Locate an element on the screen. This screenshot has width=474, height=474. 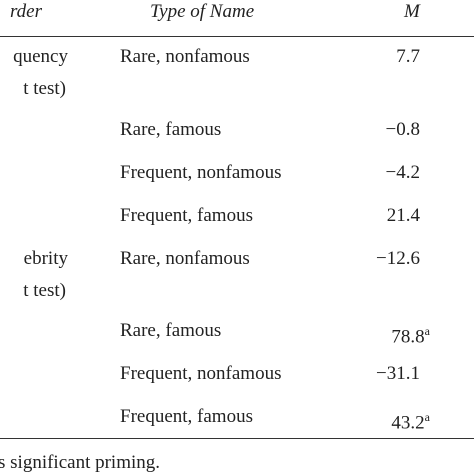
m-cell: −0.8 is located at coordinates (402, 129).